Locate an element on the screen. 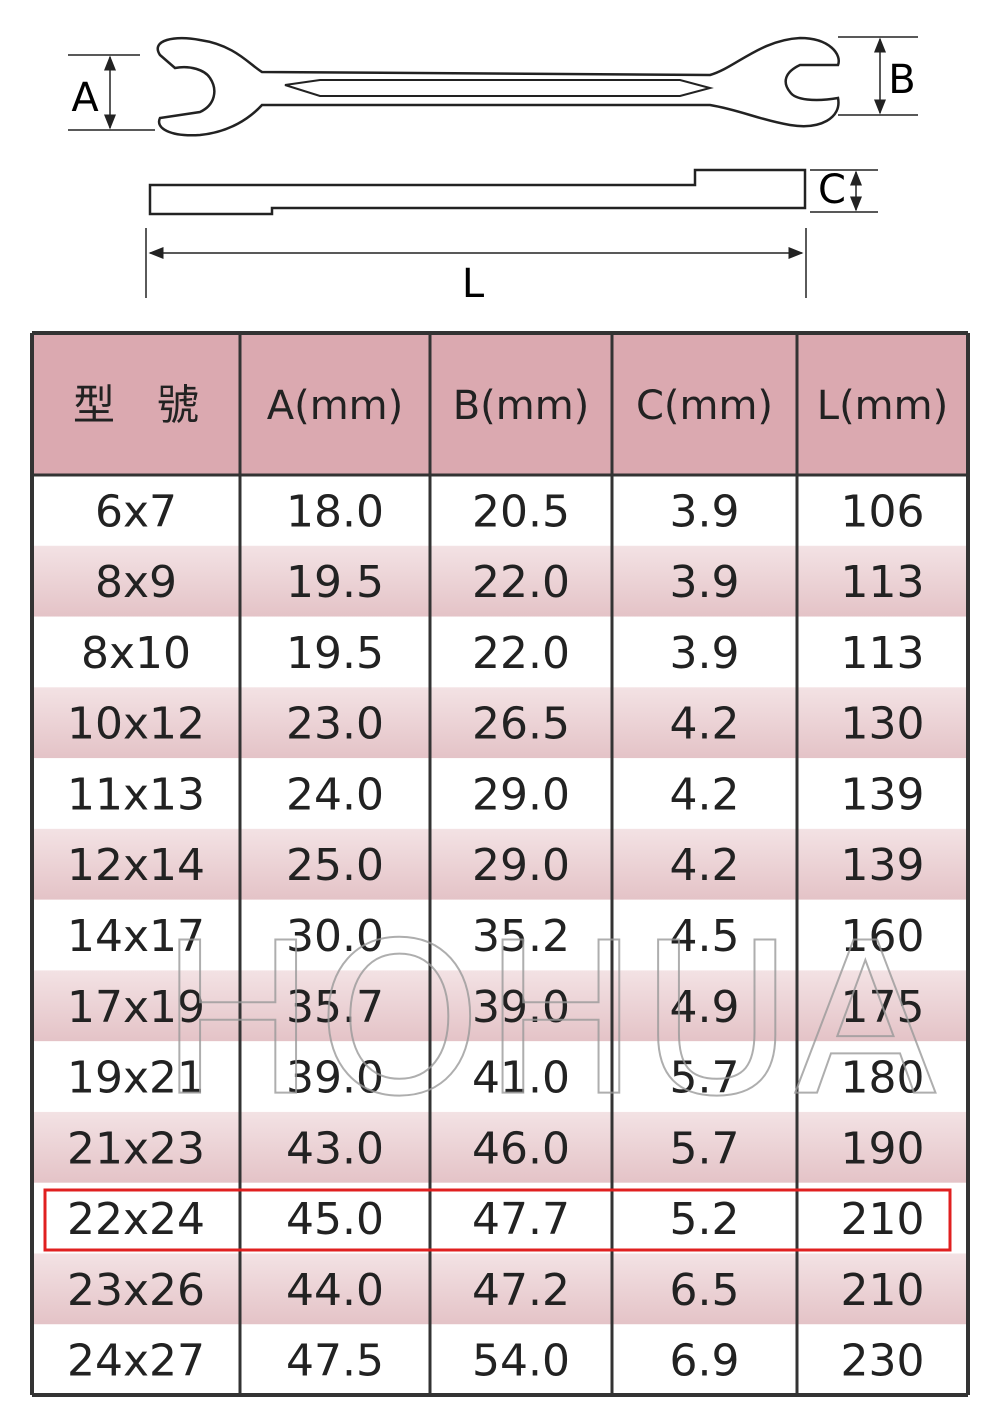 The width and height of the screenshot is (1000, 1424). wrench-side-view is located at coordinates (477, 192).